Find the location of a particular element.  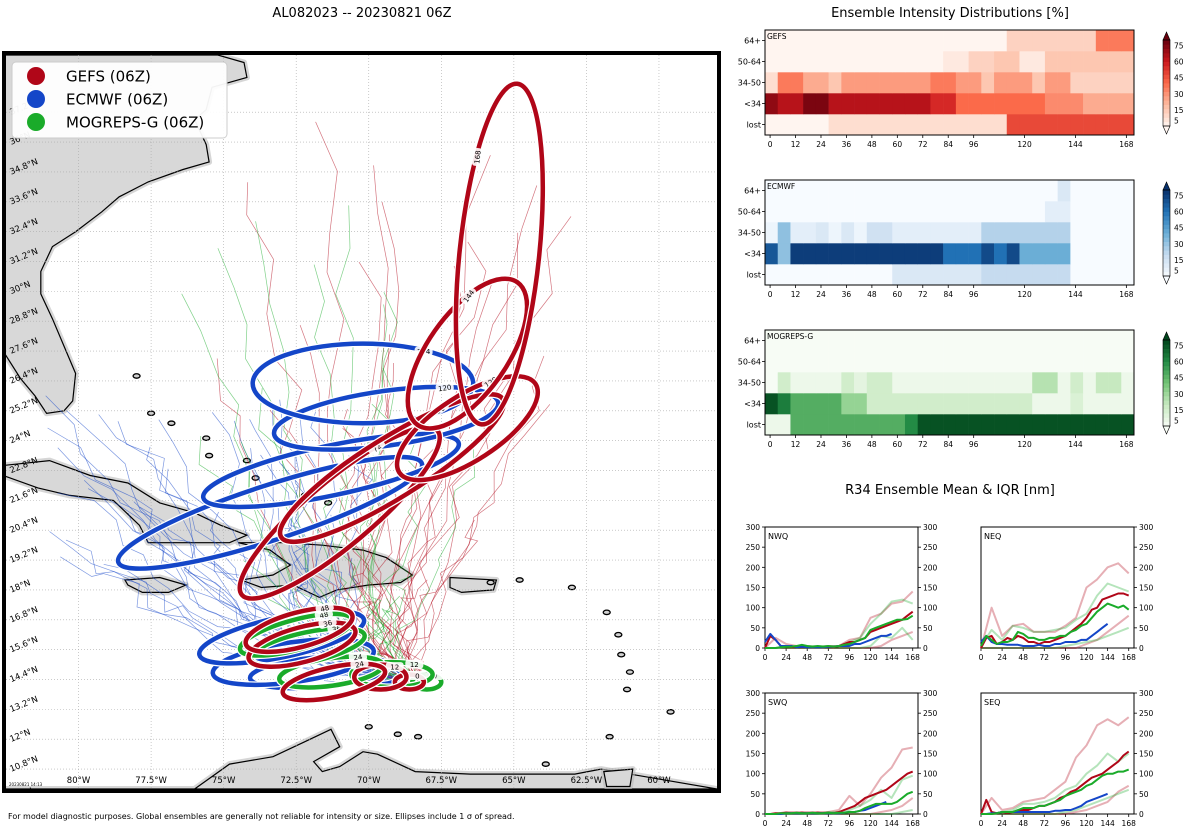

hour-label: 24 is located at coordinates (359, 665).